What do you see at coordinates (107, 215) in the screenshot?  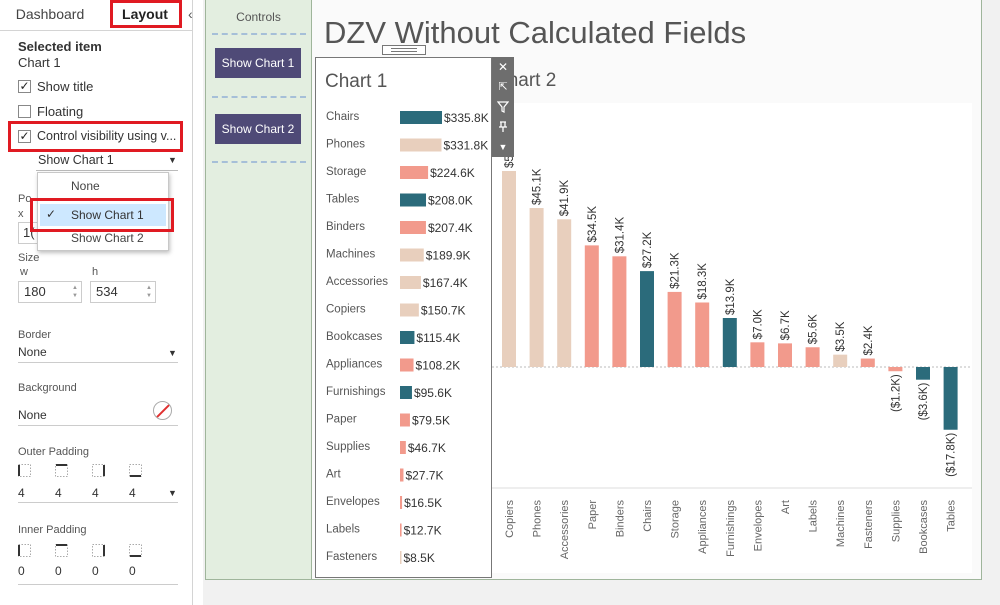 I see `dropdown-option-label: Show Chart 1` at bounding box center [107, 215].